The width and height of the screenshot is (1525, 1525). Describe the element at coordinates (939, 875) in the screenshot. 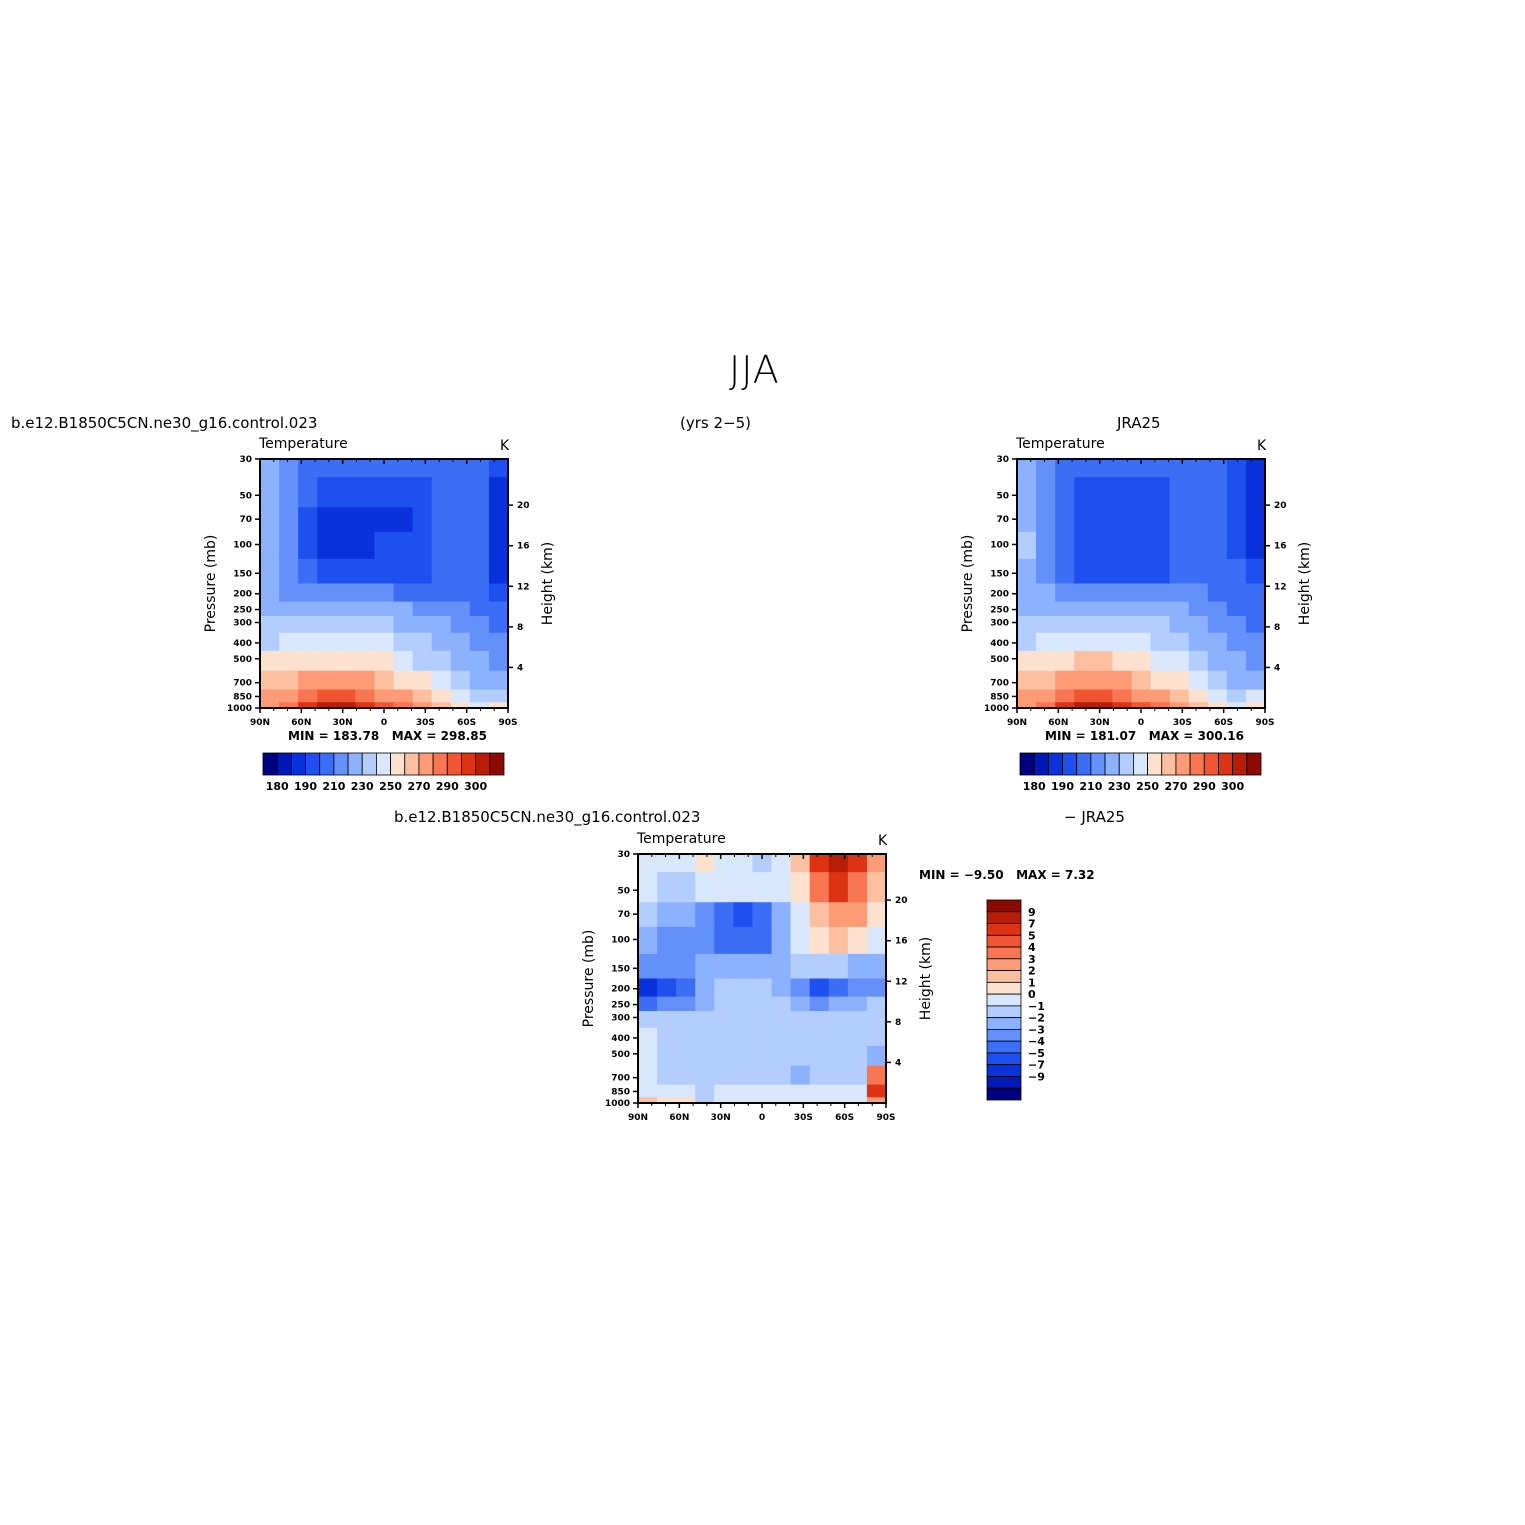

I see `diff-min-label: MIN =` at that location.